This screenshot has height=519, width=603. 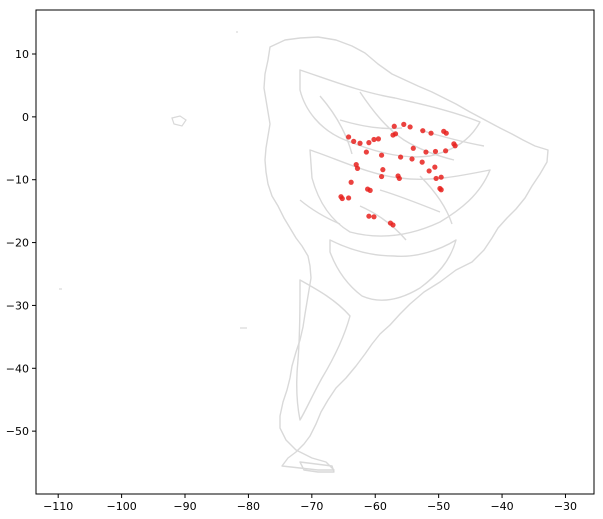 What do you see at coordinates (17, 180) in the screenshot?
I see `y-tick-label: −10` at bounding box center [17, 180].